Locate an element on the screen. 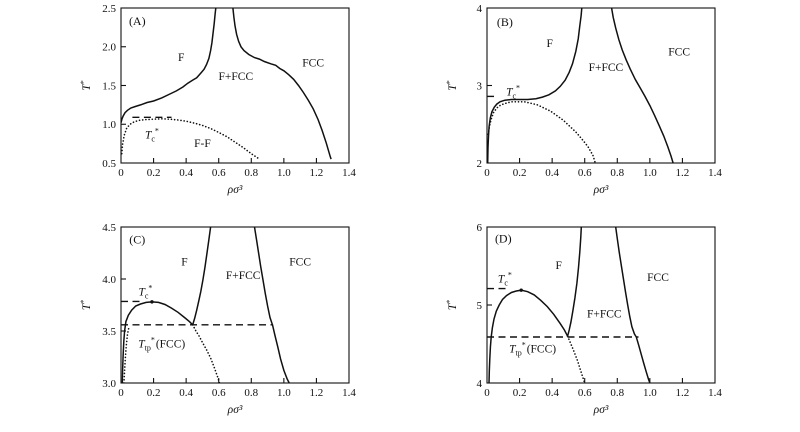  panel-B-region-label-F-FCC: F+FCC is located at coordinates (606, 68).